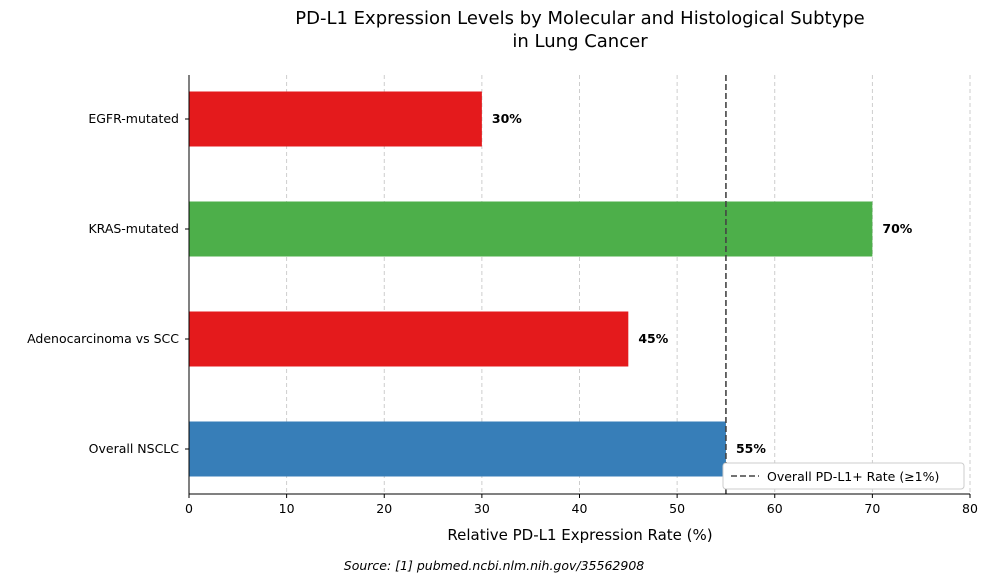 Image resolution: width=989 pixels, height=583 pixels. I want to click on x-tick-label-20: 20, so click(384, 508).